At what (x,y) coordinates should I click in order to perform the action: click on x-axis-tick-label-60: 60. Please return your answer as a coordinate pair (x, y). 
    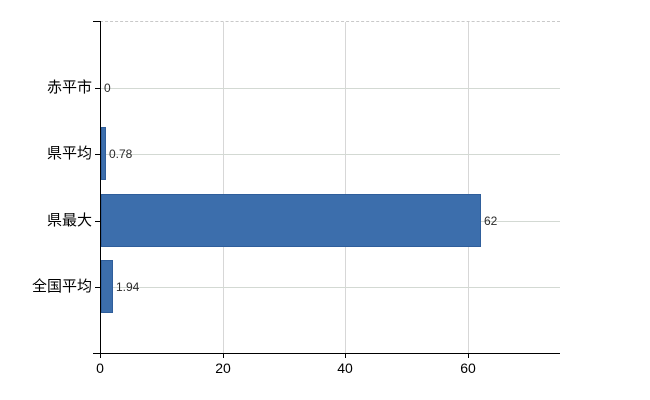
    Looking at the image, I should click on (468, 368).